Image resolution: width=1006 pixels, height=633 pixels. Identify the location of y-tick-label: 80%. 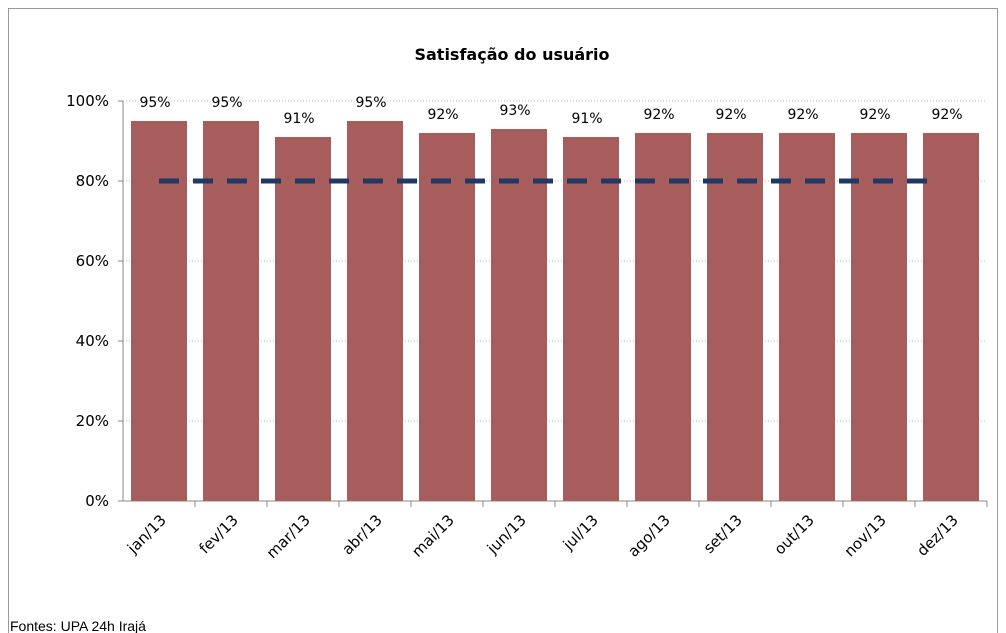
(92, 181).